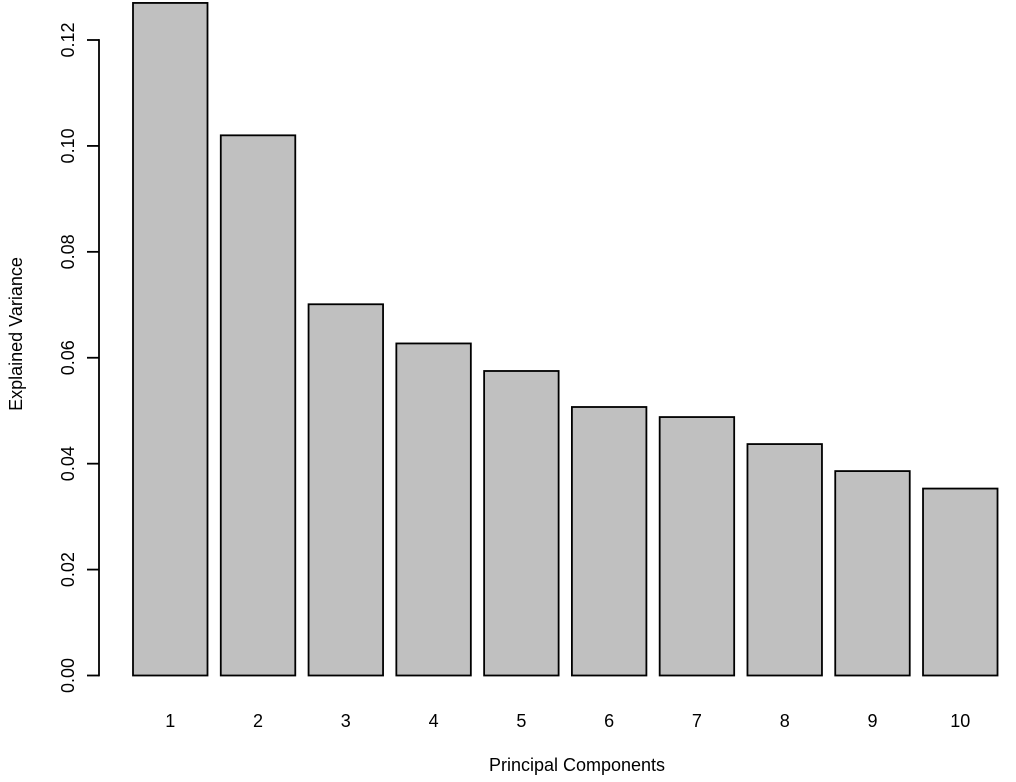 This screenshot has height=782, width=1016. What do you see at coordinates (68, 145) in the screenshot?
I see `y-tick-label: 0.10` at bounding box center [68, 145].